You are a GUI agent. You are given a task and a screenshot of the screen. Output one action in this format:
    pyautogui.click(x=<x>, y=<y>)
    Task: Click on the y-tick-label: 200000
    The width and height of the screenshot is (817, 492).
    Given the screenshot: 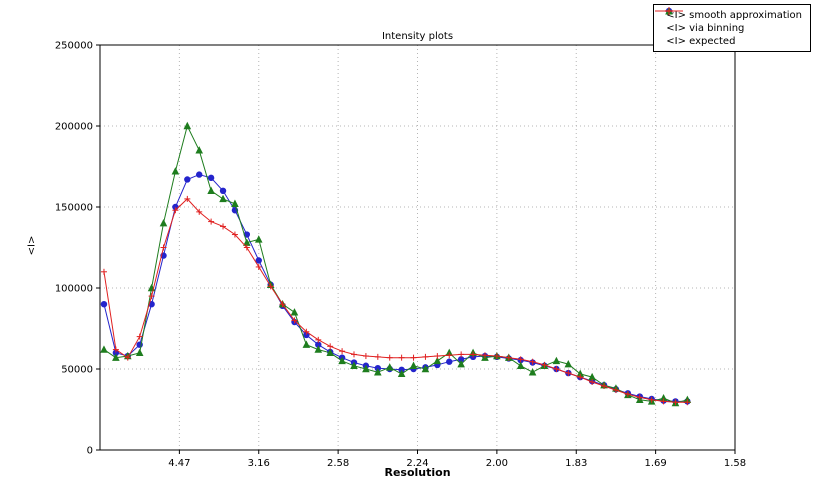 What is the action you would take?
    pyautogui.click(x=74, y=127)
    